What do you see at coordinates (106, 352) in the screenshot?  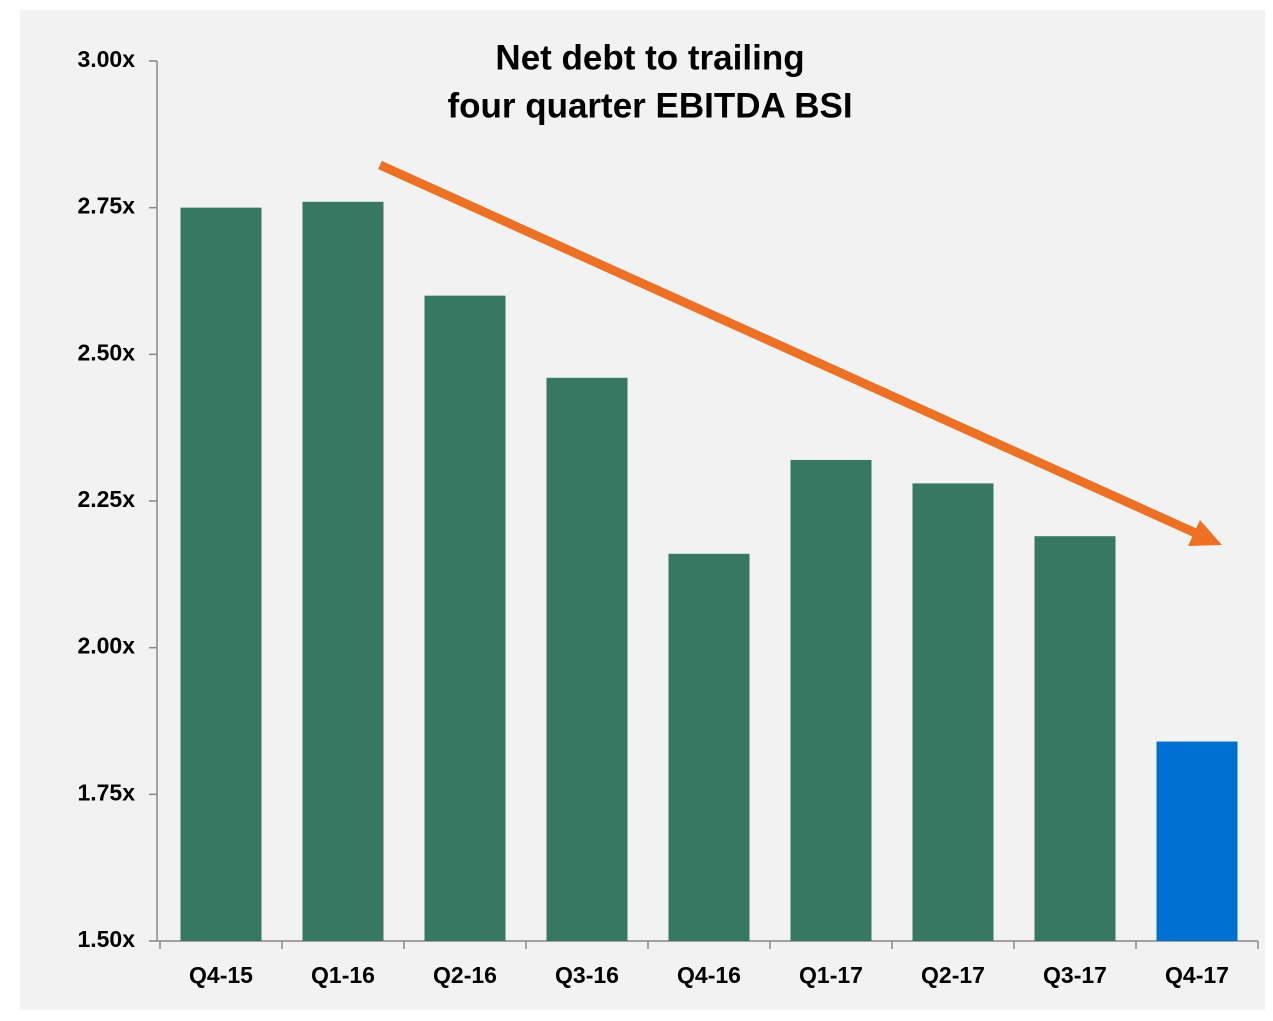 I see `y-tick-label: 2.50x` at bounding box center [106, 352].